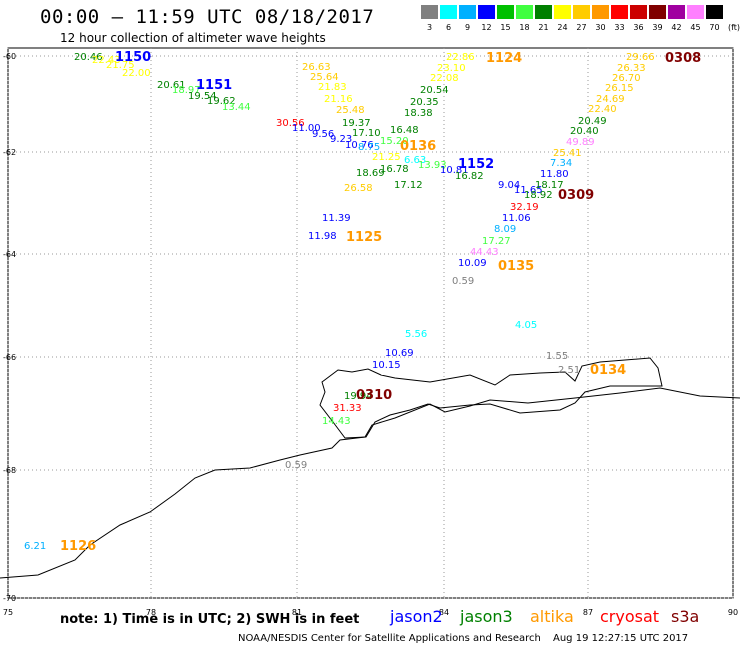 This screenshot has height=650, width=740. What do you see at coordinates (460, 57) in the screenshot?
I see `wave-height-value: 22.86` at bounding box center [460, 57].